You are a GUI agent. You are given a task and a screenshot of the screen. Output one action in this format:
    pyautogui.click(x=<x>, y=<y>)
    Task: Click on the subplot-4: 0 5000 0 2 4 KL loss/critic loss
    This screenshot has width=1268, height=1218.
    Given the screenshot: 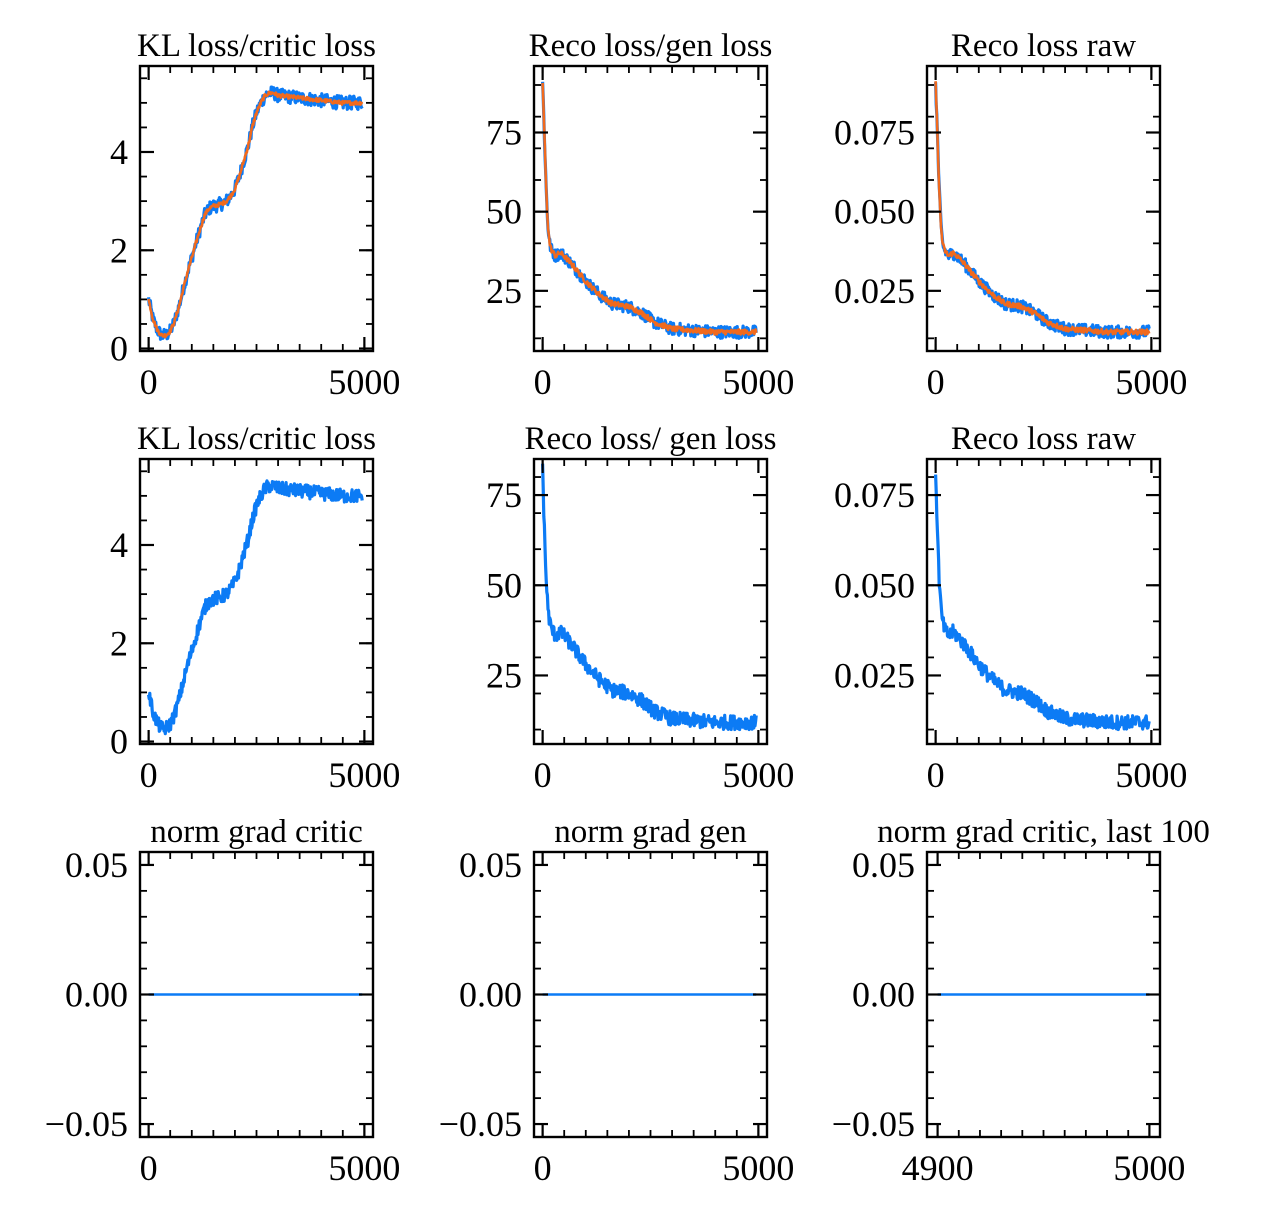 What is the action you would take?
    pyautogui.click(x=255, y=608)
    